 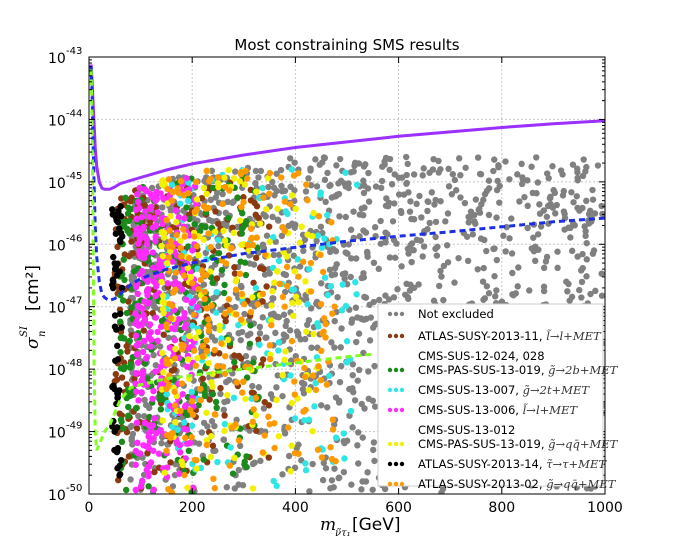 I want to click on legend-label: CMS-SUS-13-006, l̃→l+MET, so click(x=498, y=410).